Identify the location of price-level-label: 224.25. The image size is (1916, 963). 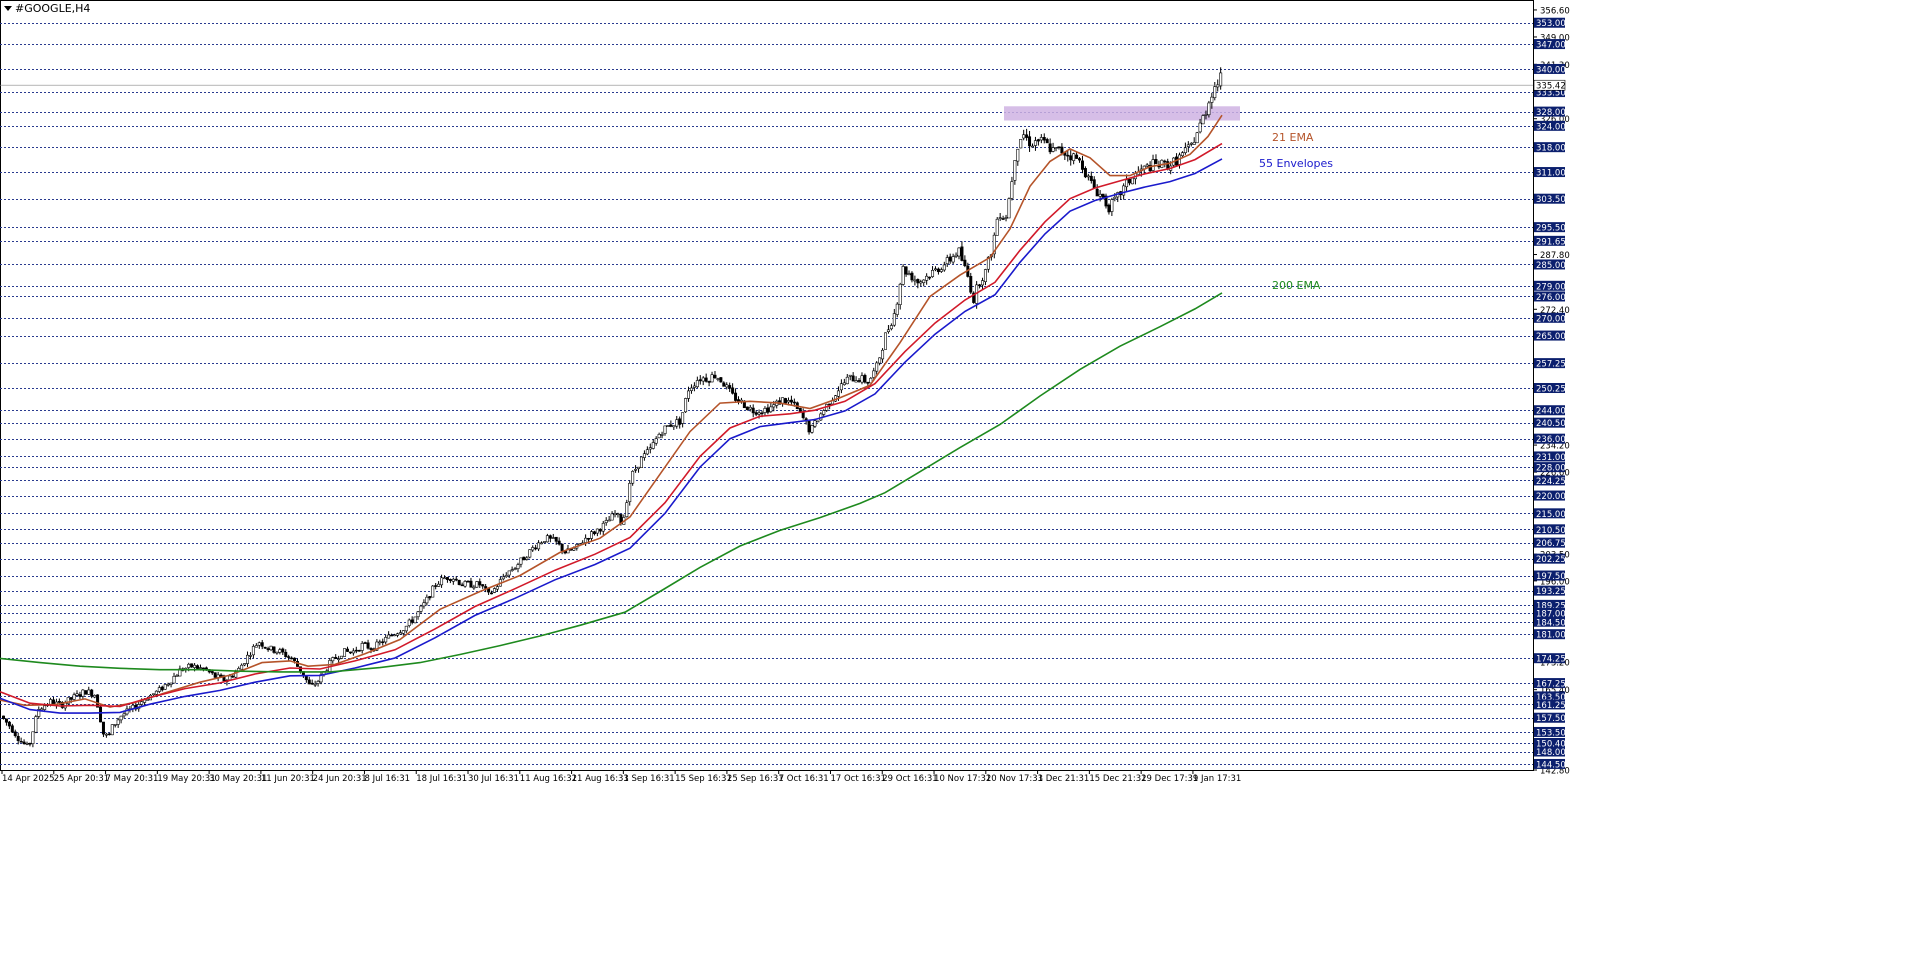
(1551, 482).